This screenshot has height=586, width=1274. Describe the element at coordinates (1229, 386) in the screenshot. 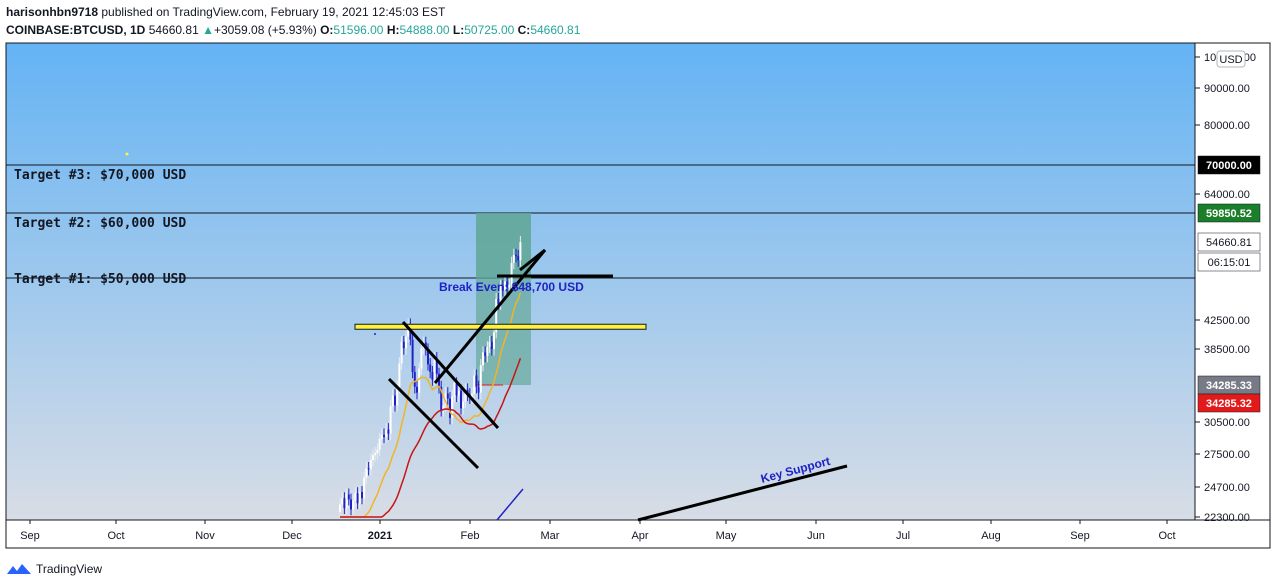

I see `price-badge-label: 34285.33` at that location.